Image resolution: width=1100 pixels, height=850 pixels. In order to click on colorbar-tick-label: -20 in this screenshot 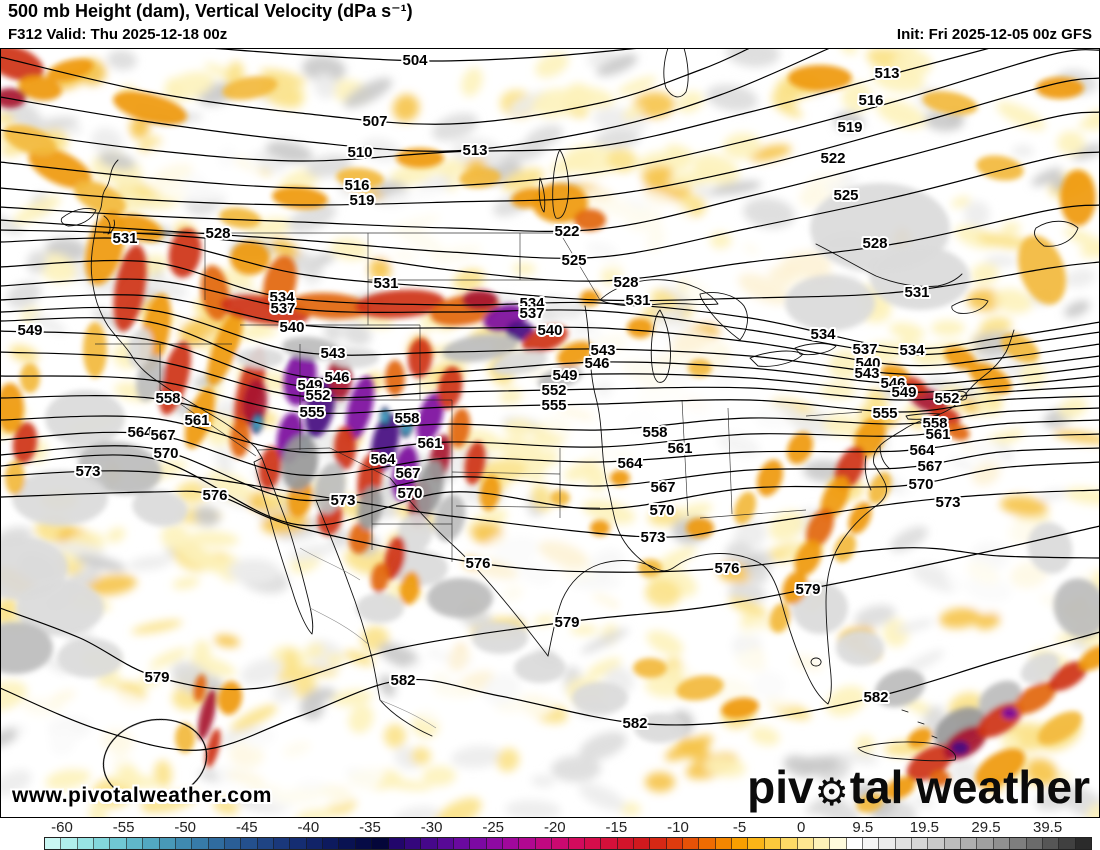, I will do `click(554, 827)`.